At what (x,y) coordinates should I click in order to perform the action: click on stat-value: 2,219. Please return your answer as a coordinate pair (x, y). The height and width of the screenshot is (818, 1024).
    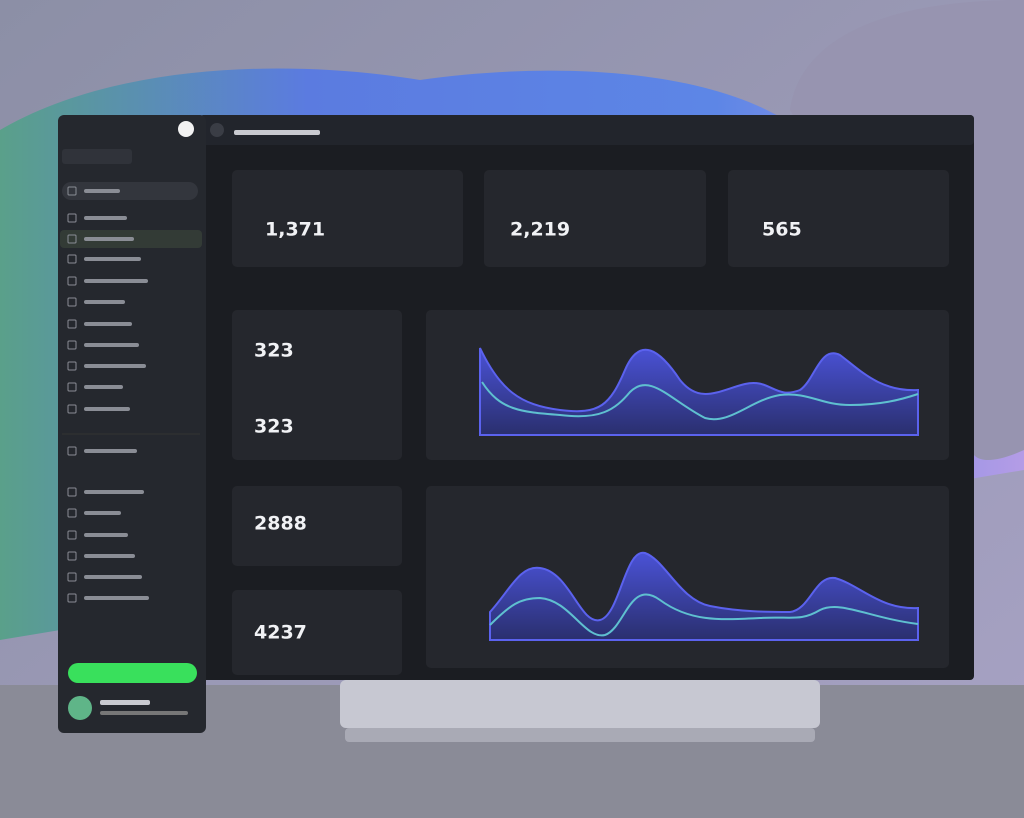
    Looking at the image, I should click on (540, 230).